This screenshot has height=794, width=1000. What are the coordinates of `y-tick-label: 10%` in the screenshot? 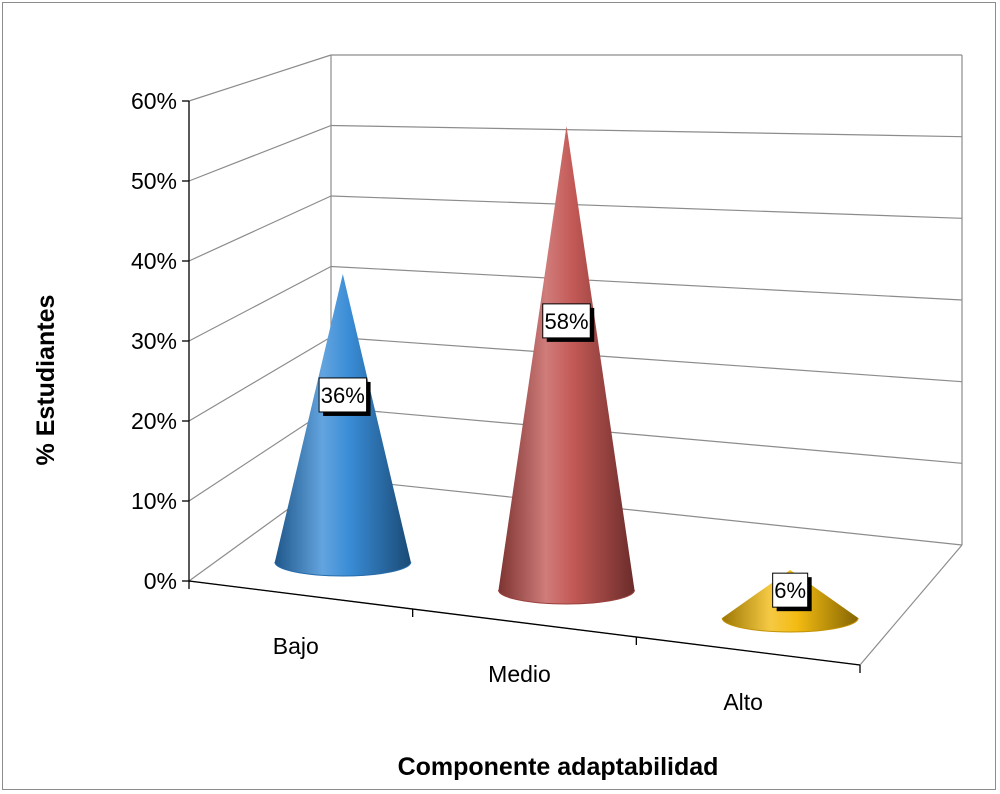 It's located at (154, 501).